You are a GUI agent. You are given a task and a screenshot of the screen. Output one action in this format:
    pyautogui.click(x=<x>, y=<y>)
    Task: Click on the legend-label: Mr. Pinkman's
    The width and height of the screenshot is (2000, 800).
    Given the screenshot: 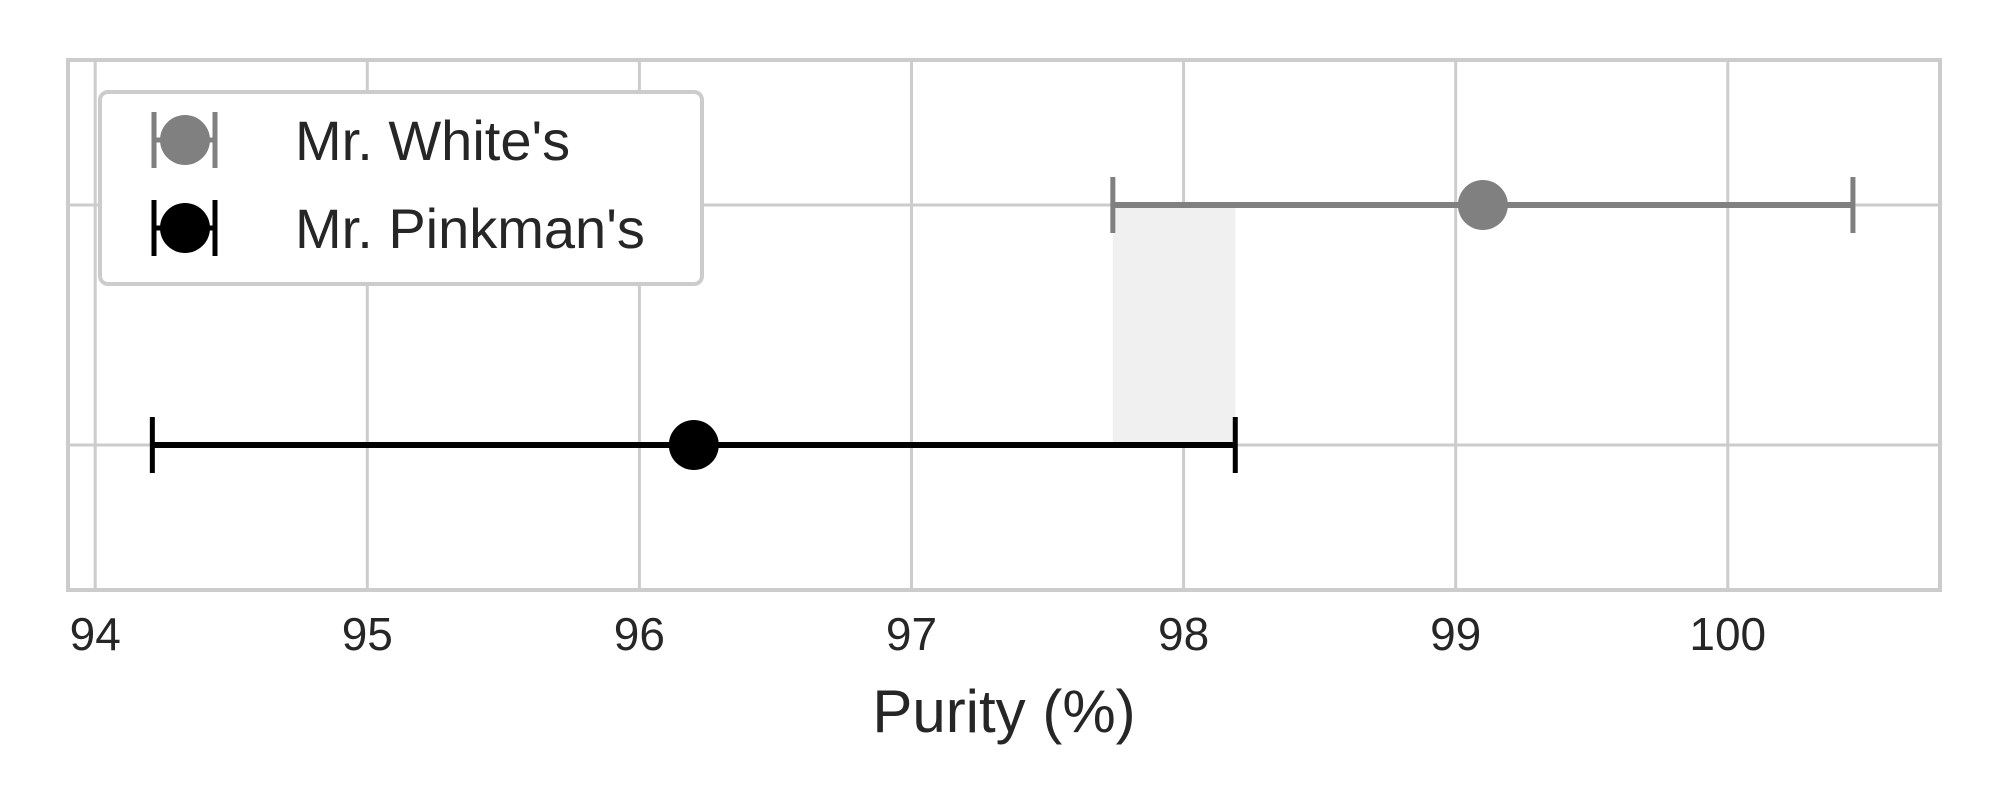 What is the action you would take?
    pyautogui.click(x=470, y=228)
    